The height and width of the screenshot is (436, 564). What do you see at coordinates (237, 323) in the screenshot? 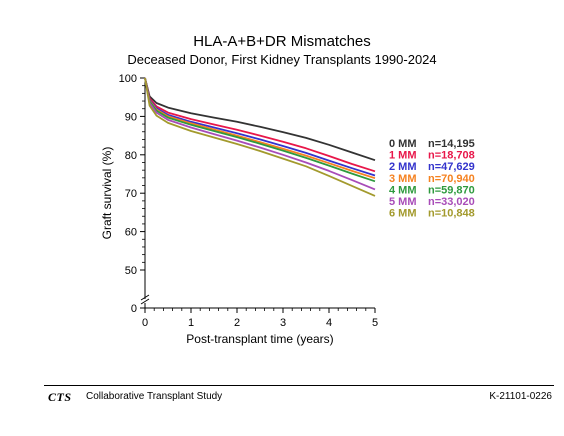
I see `x-tick-label: 2` at bounding box center [237, 323].